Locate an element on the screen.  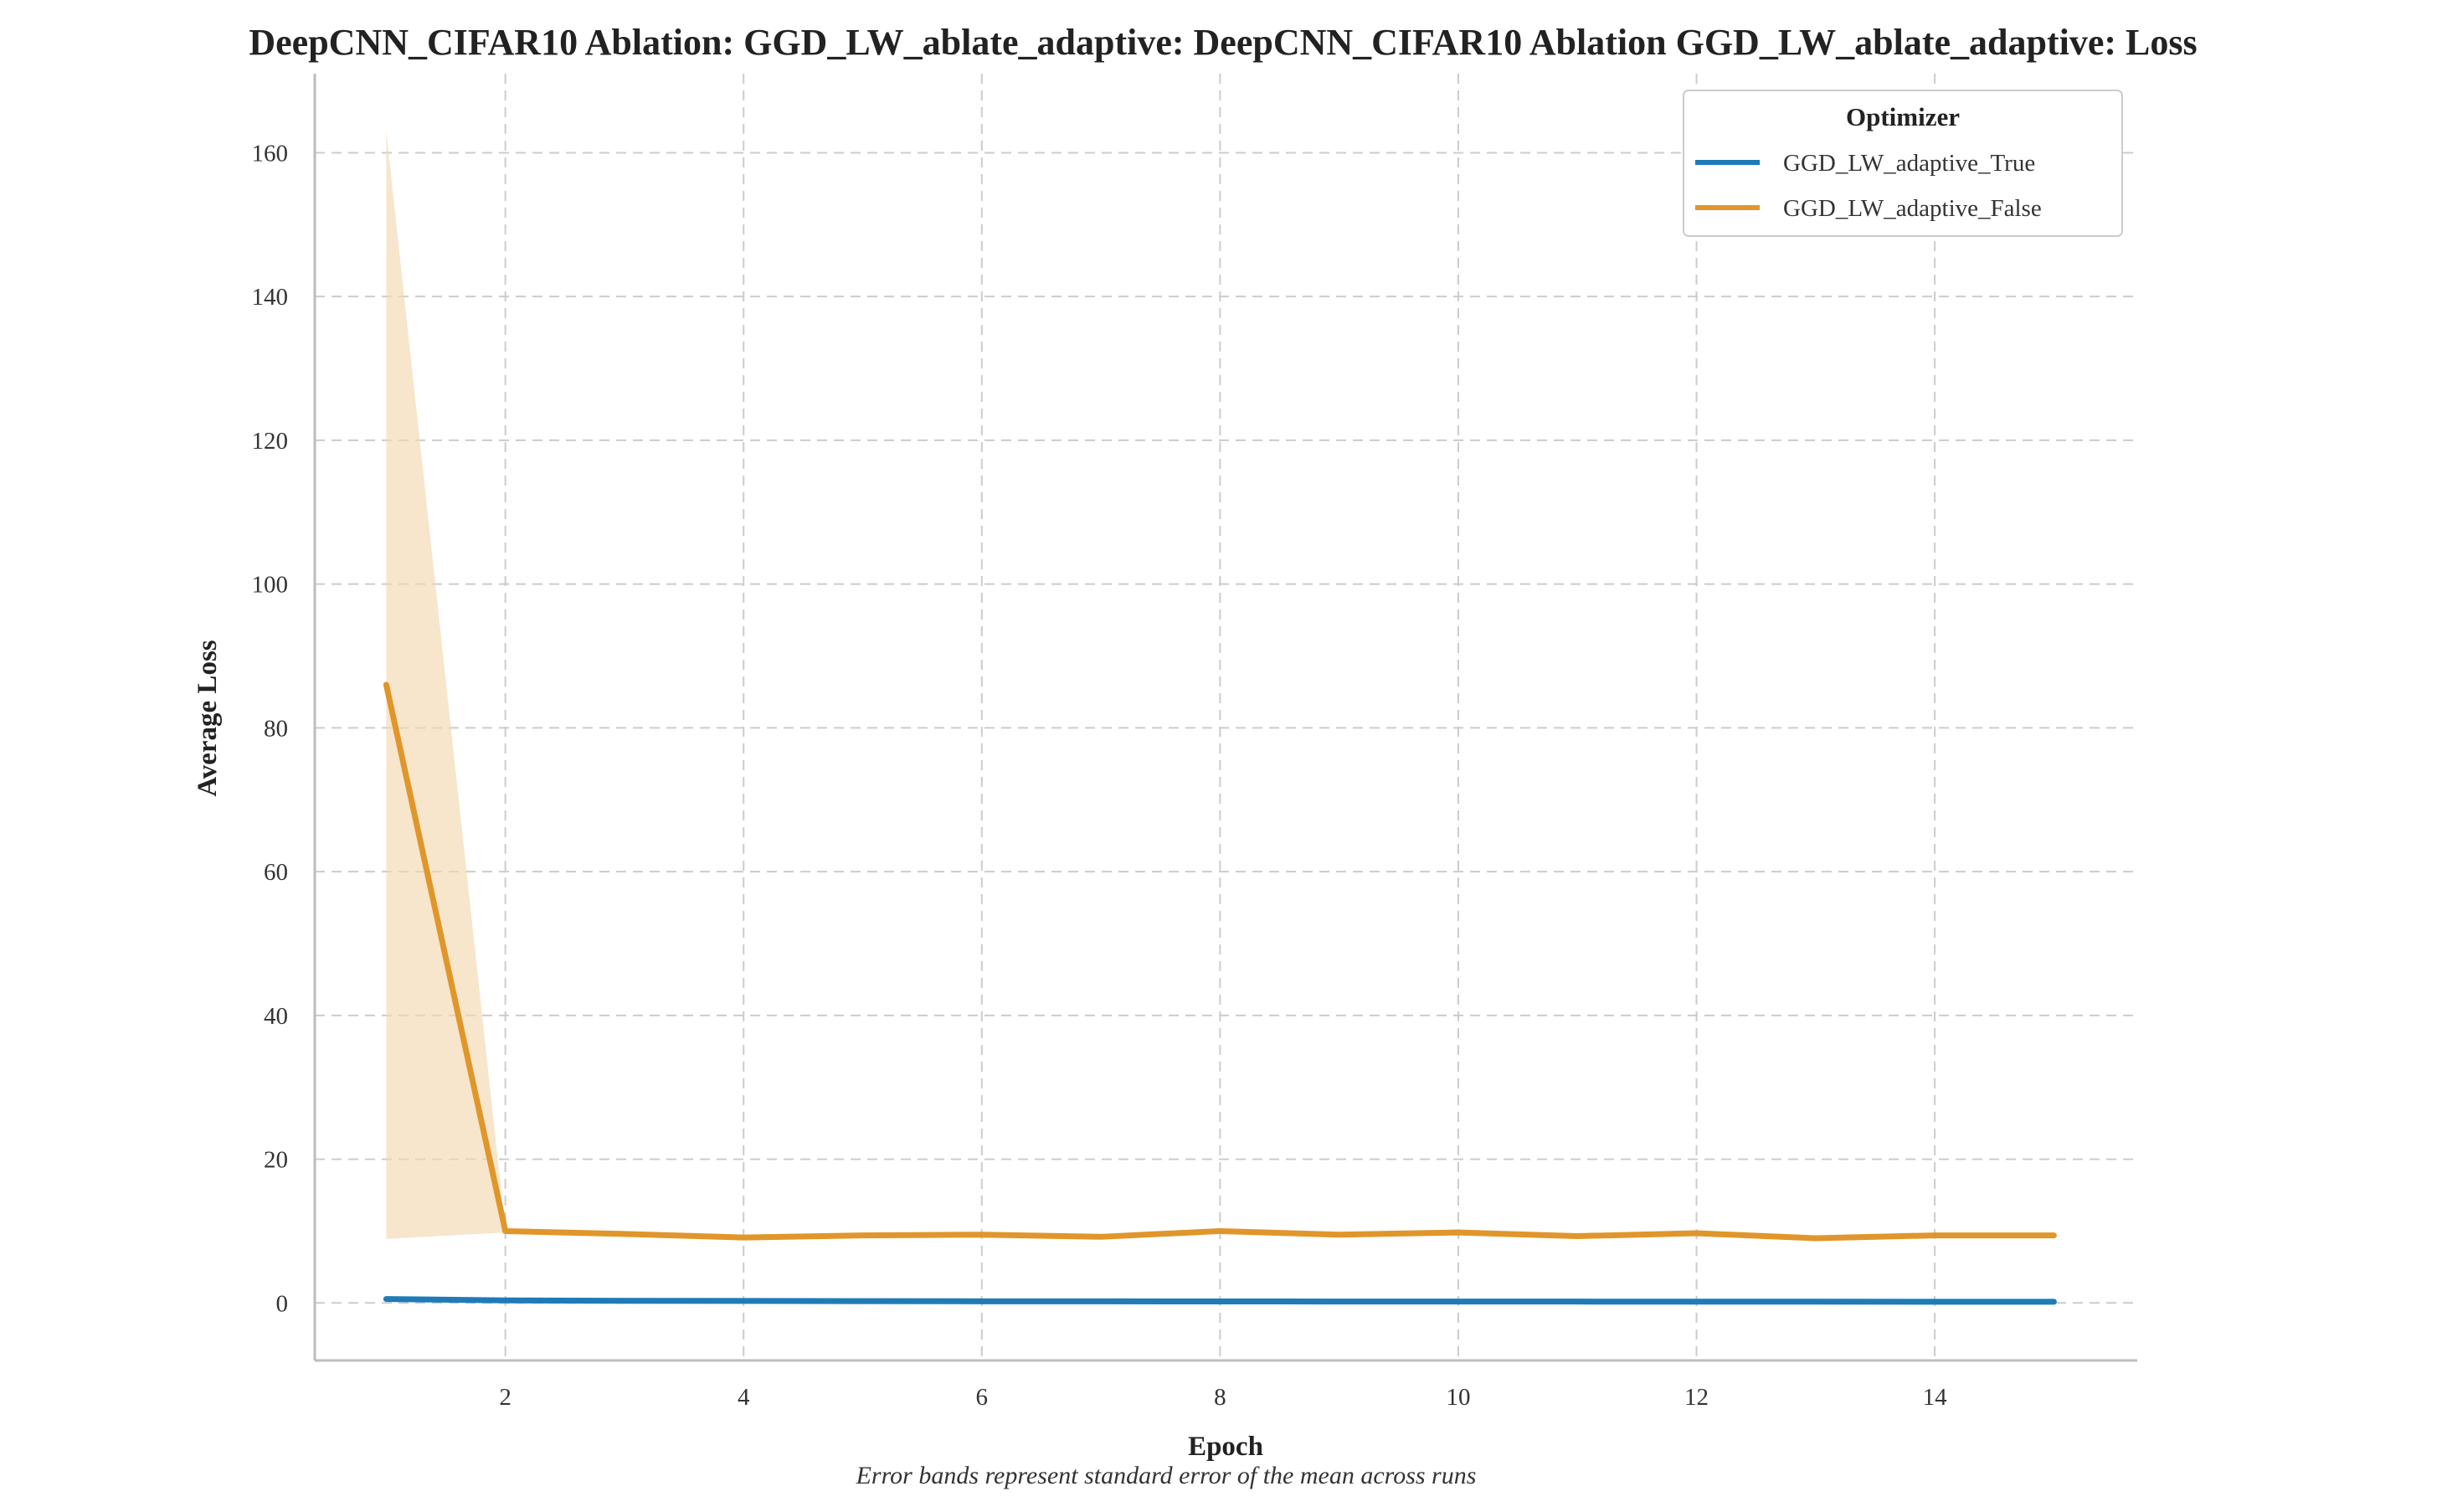
y-tick-label: 100 is located at coordinates (271, 585).